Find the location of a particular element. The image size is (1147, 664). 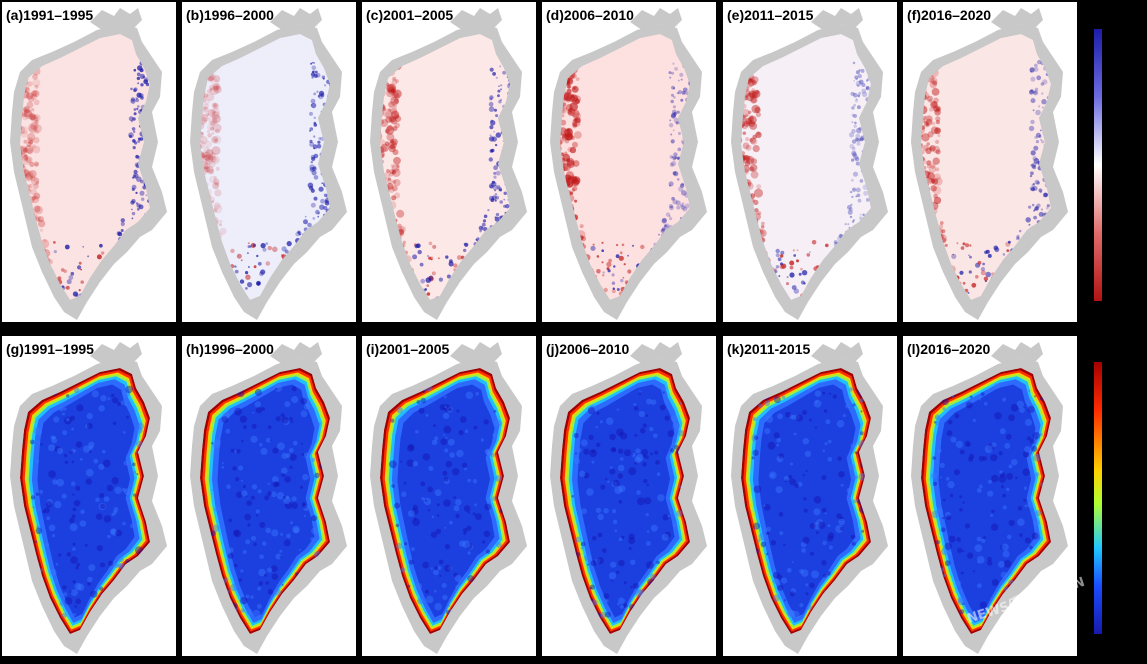

panel-label: (a)1991–1995 is located at coordinates (50, 15).